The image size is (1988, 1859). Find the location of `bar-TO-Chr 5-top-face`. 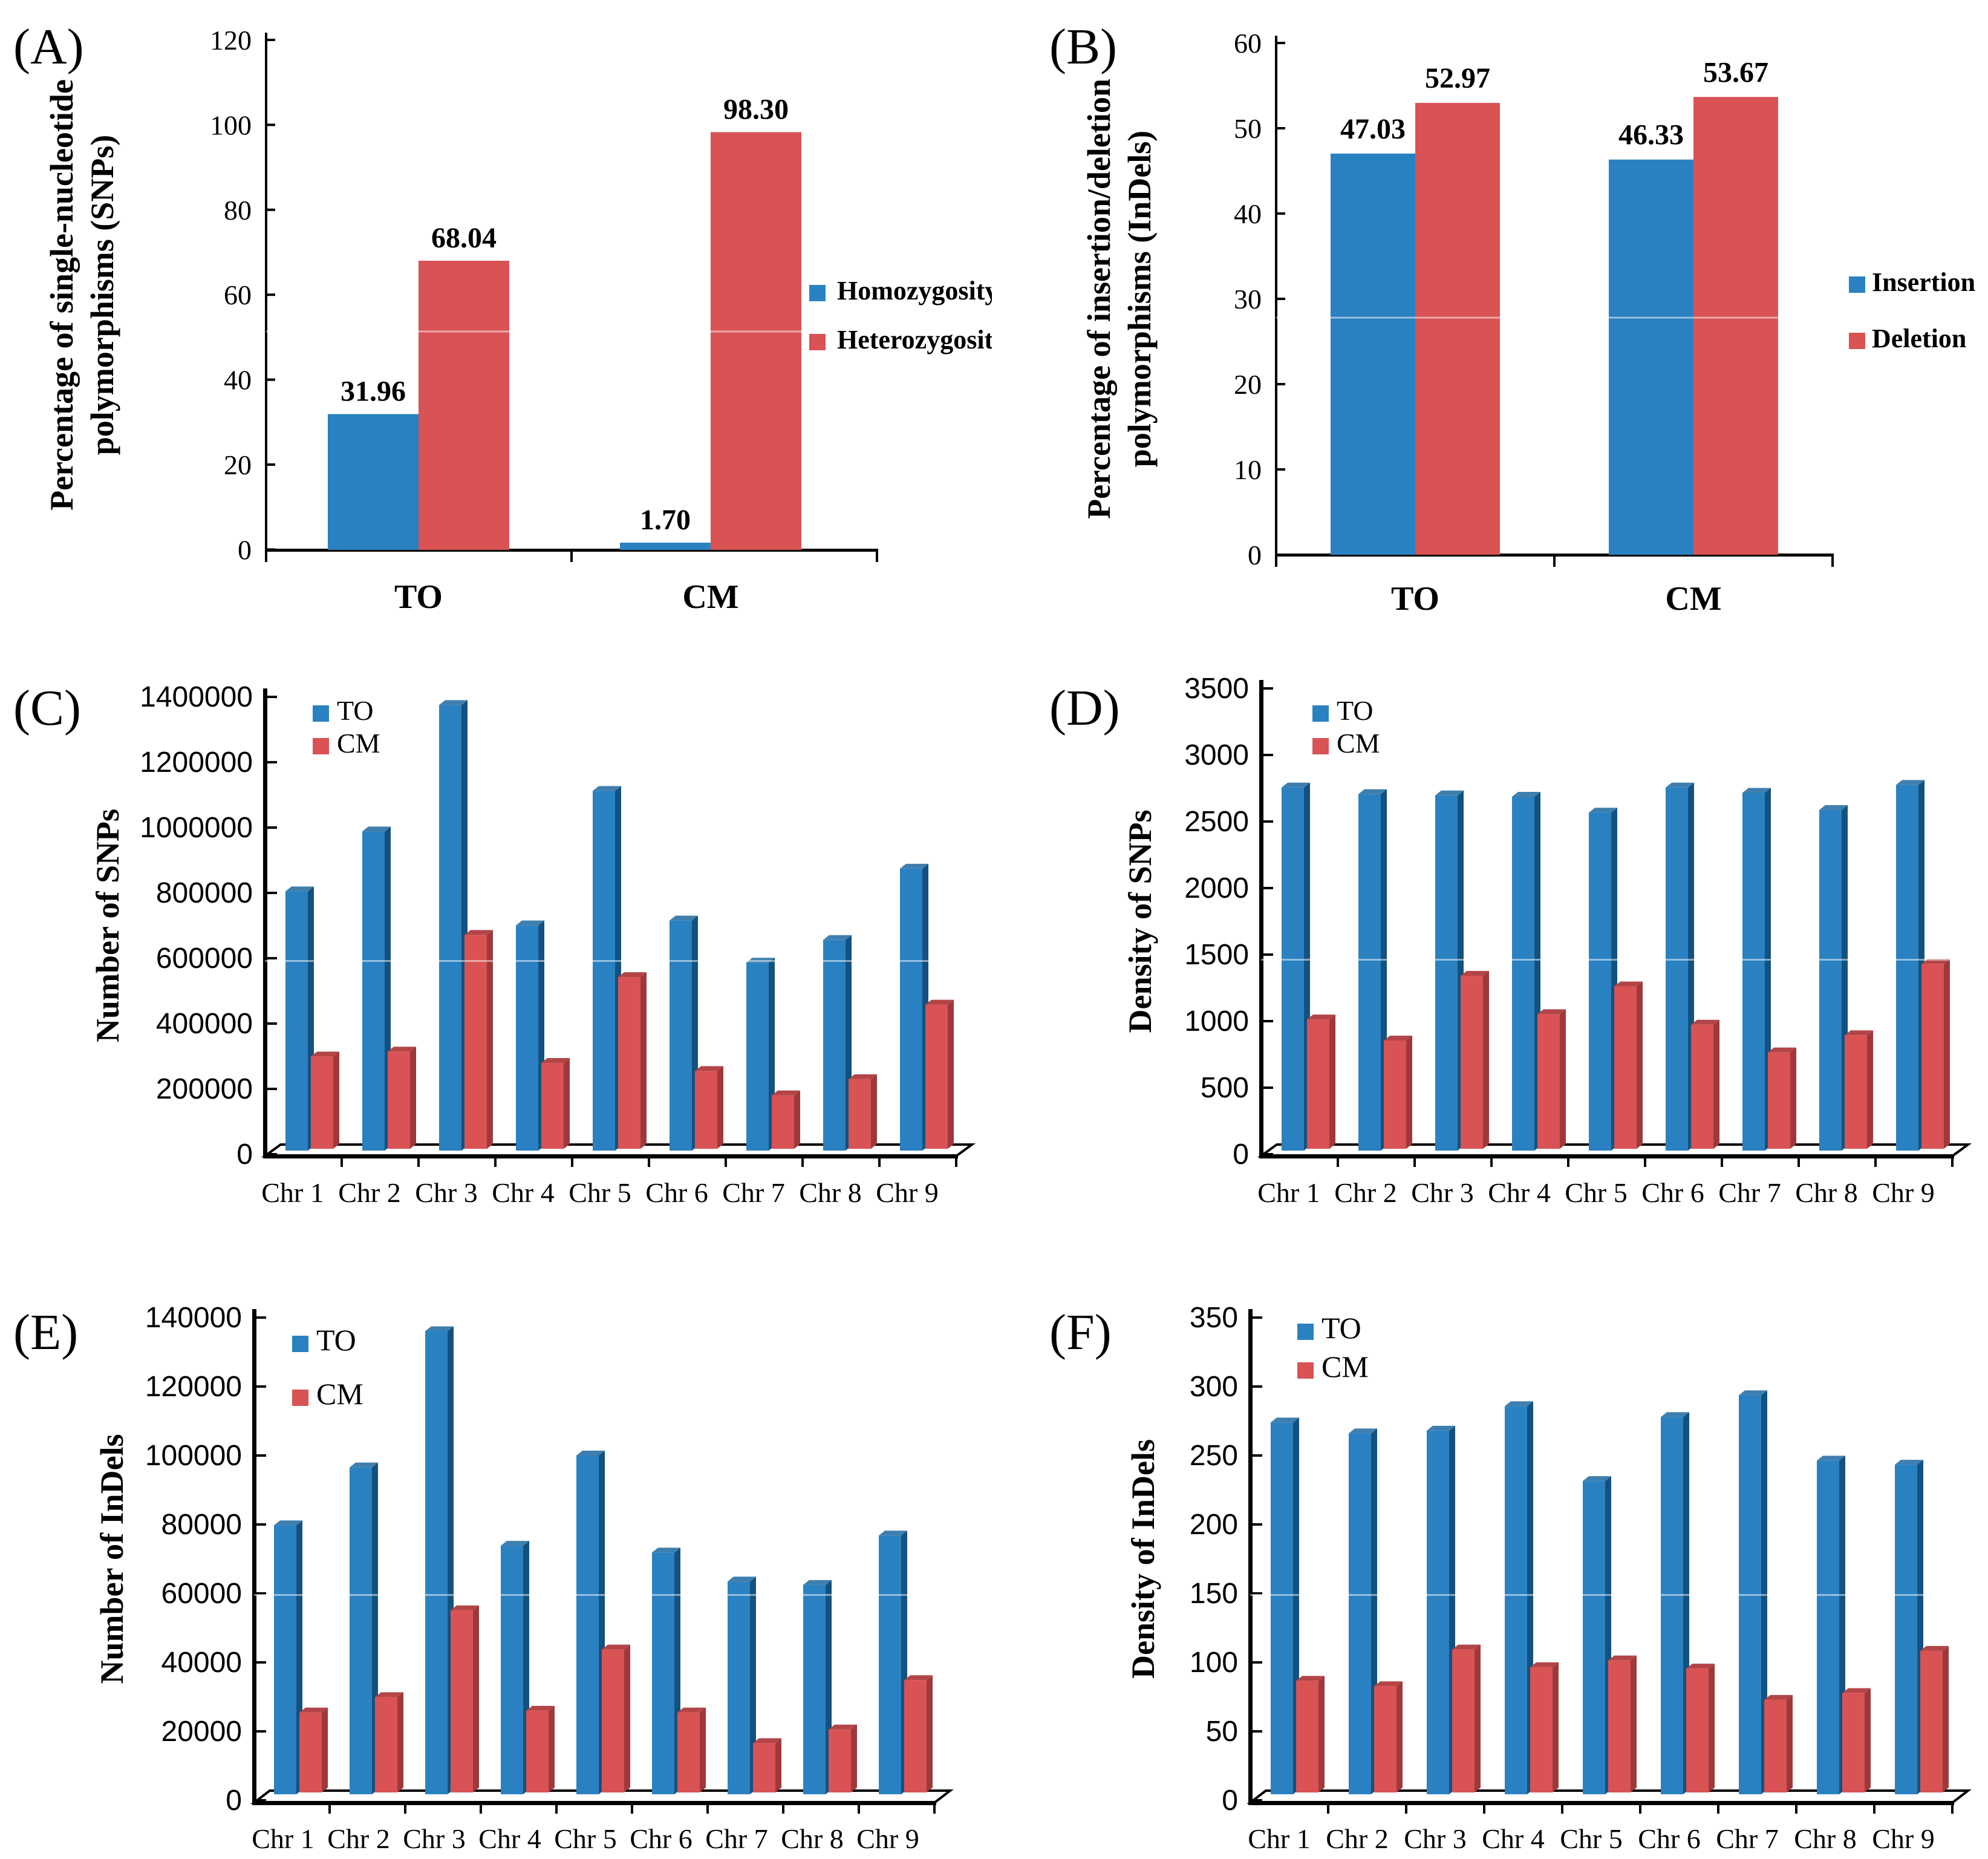

bar-TO-Chr 5-top-face is located at coordinates (1597, 1479).